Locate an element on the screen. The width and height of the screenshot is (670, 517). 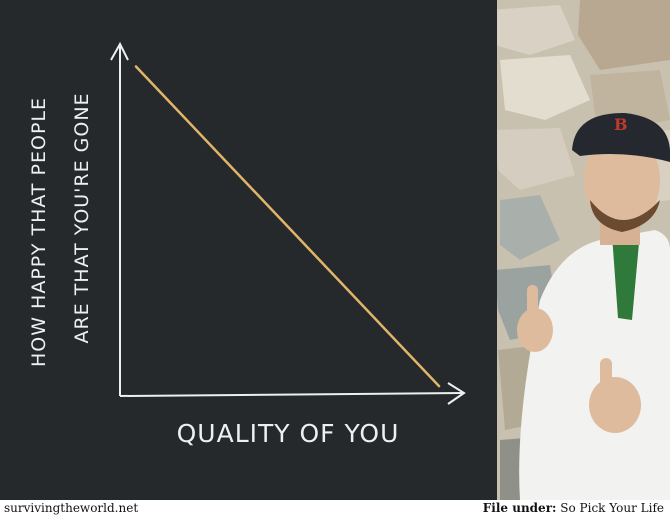
x-axis-label: Quality of You is located at coordinates (288, 433).